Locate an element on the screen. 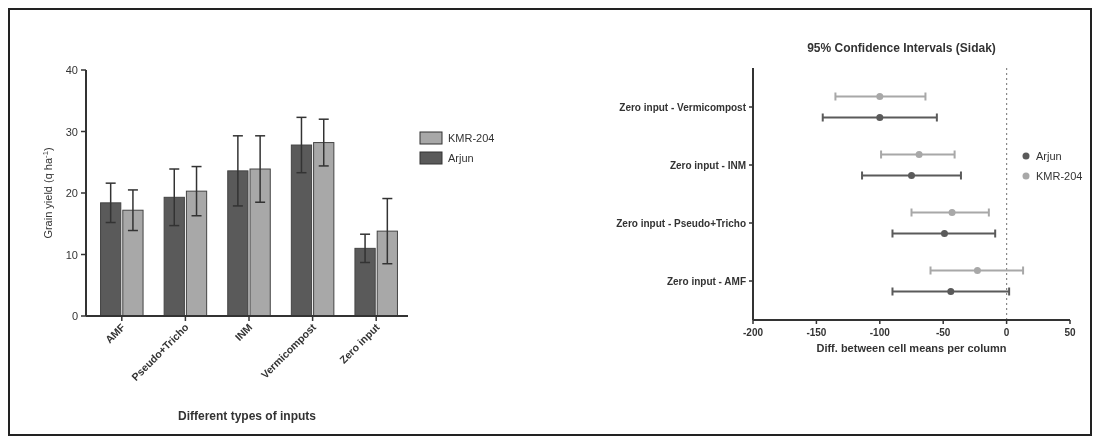 Image resolution: width=1100 pixels, height=444 pixels. y-tick-label: Zero input - Pseudo+Tricho is located at coordinates (681, 223).